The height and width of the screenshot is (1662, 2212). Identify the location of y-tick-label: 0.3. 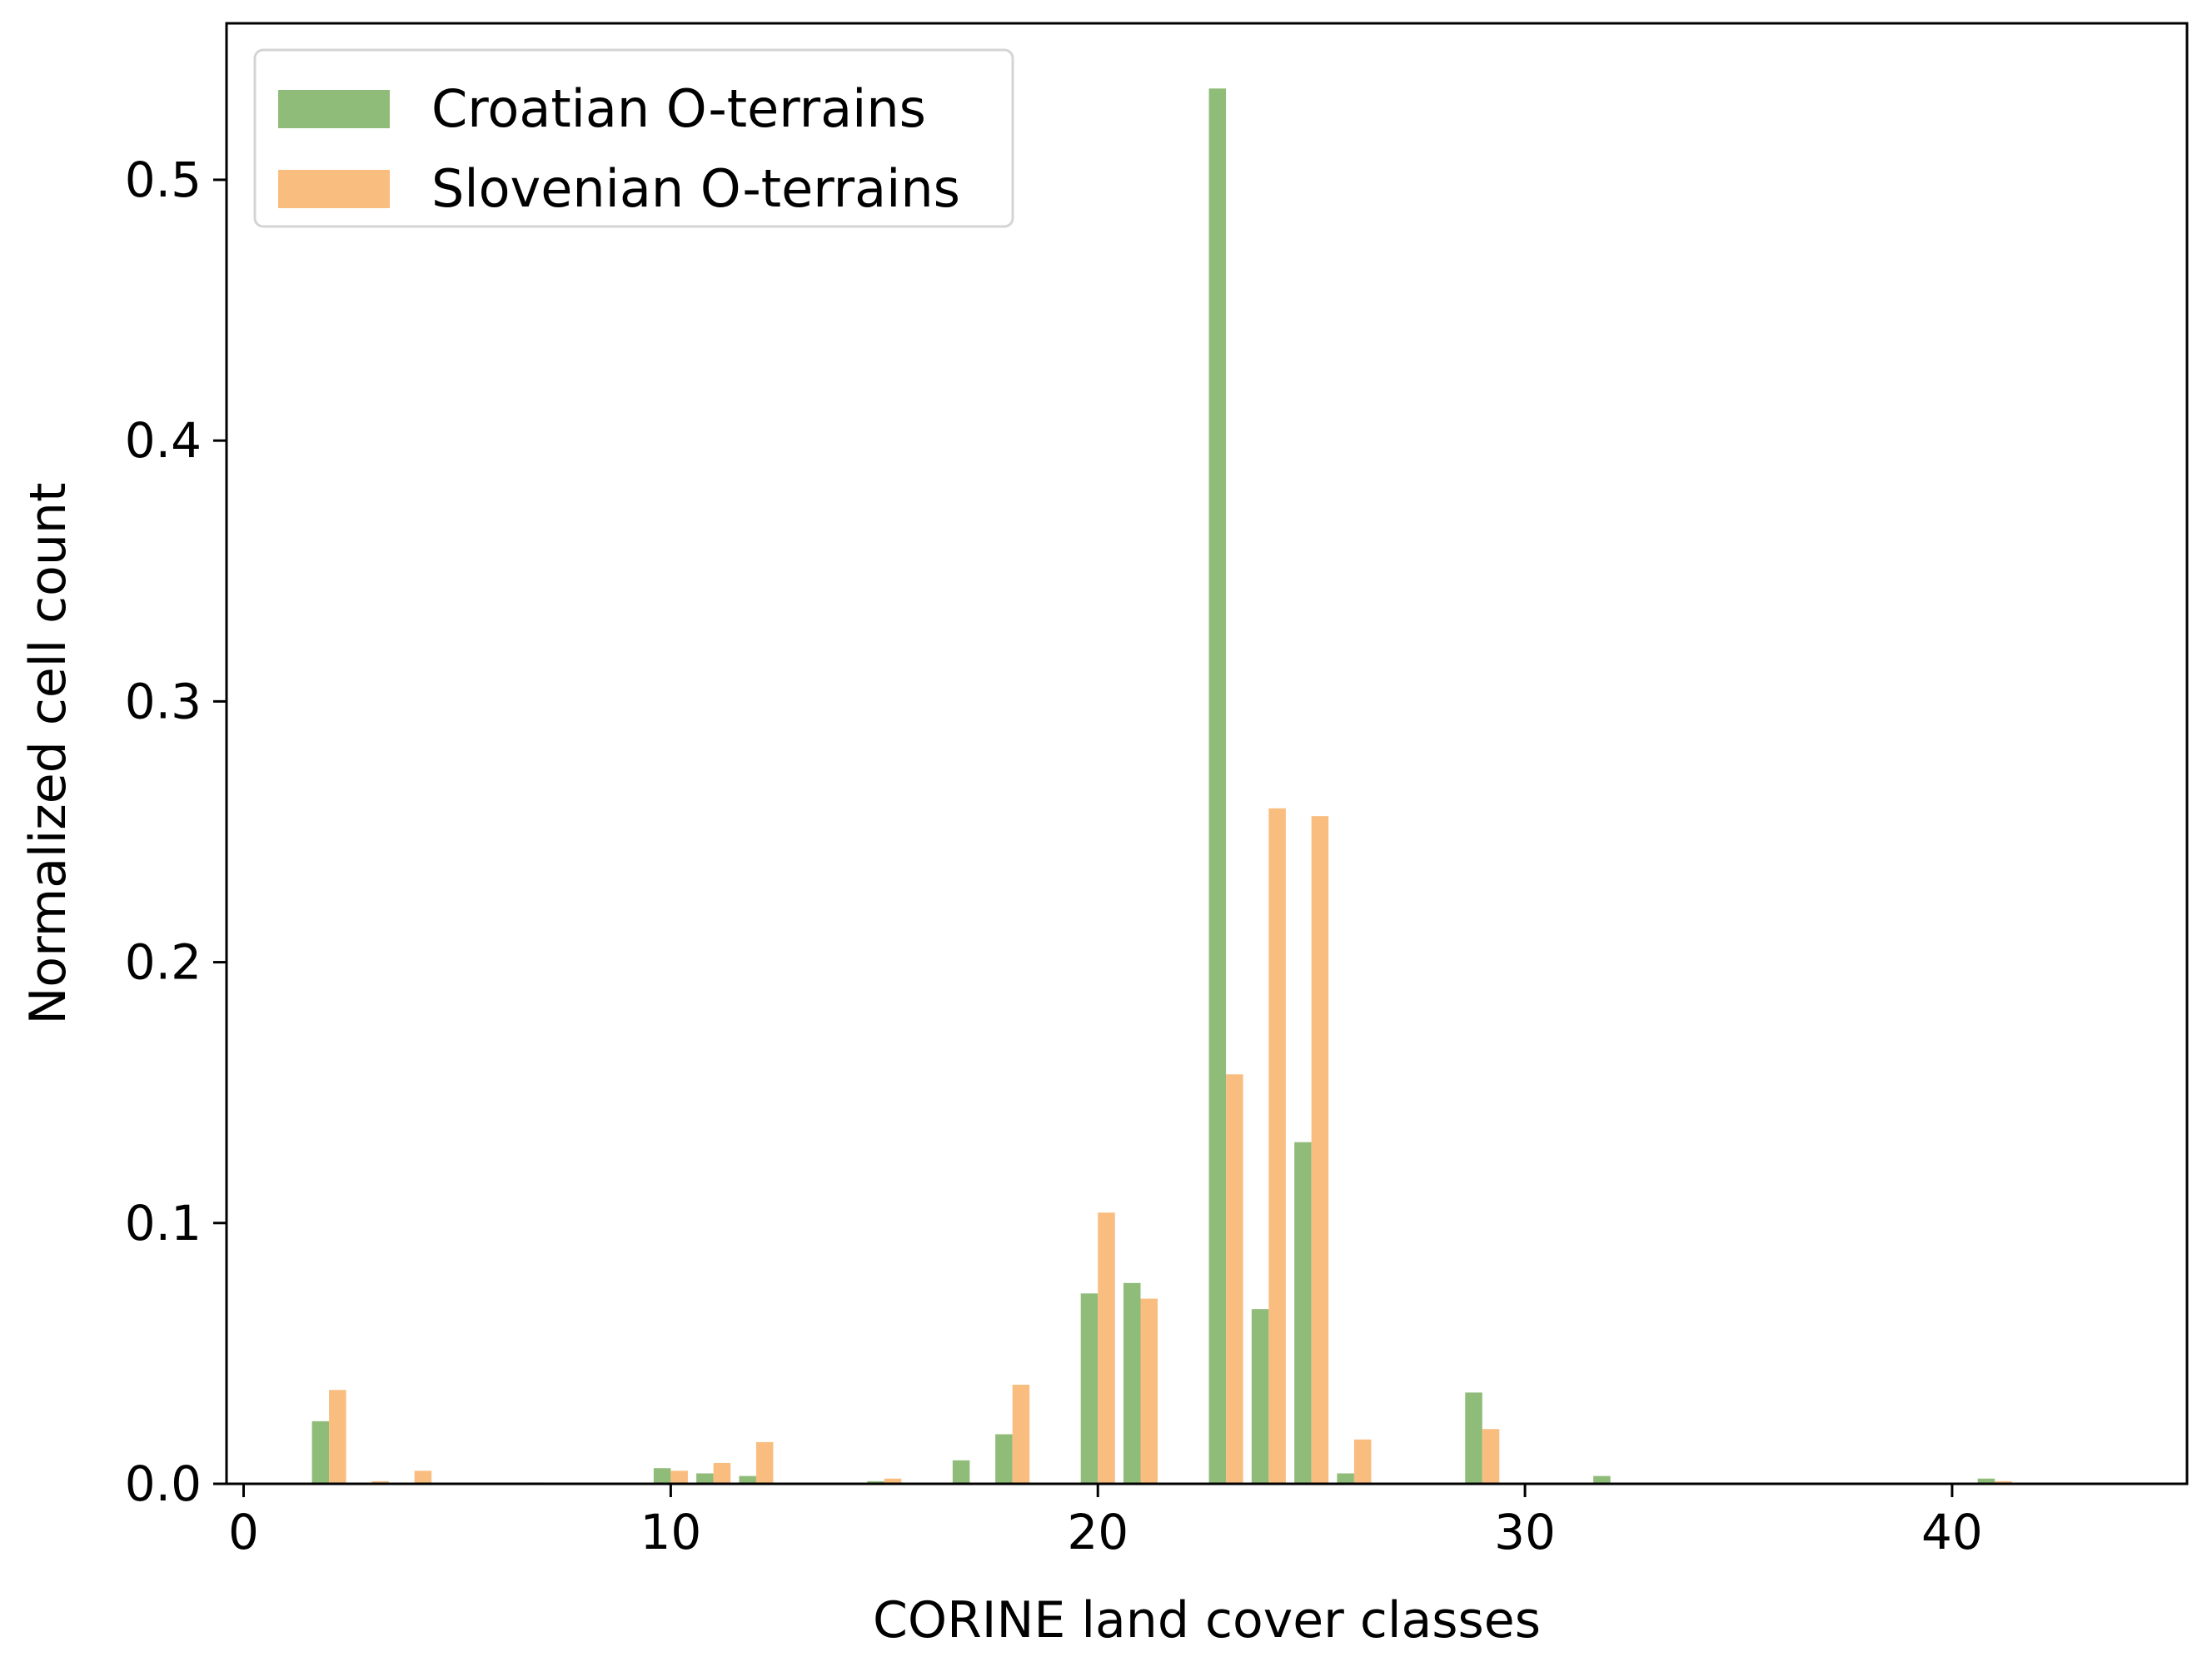
(163, 701).